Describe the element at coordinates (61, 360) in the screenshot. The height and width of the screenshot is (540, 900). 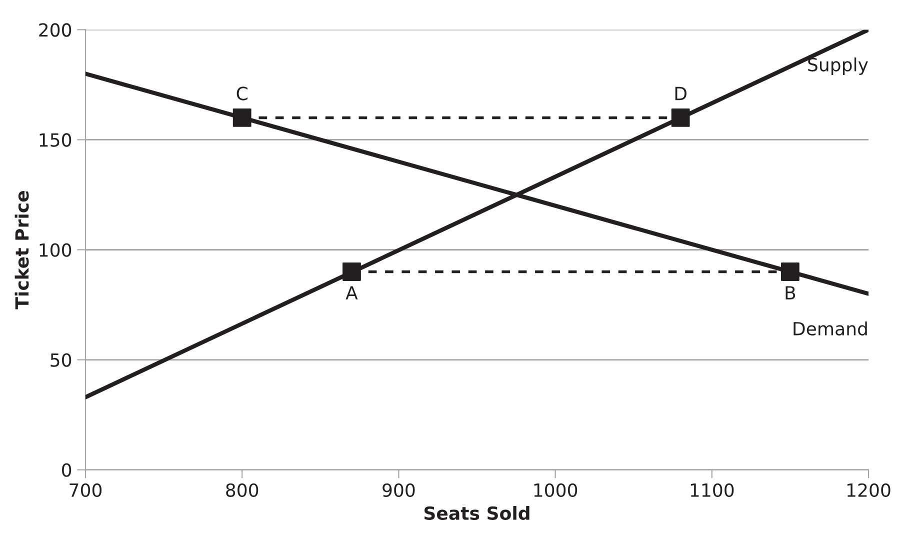
I see `y-tick-label: 50` at that location.